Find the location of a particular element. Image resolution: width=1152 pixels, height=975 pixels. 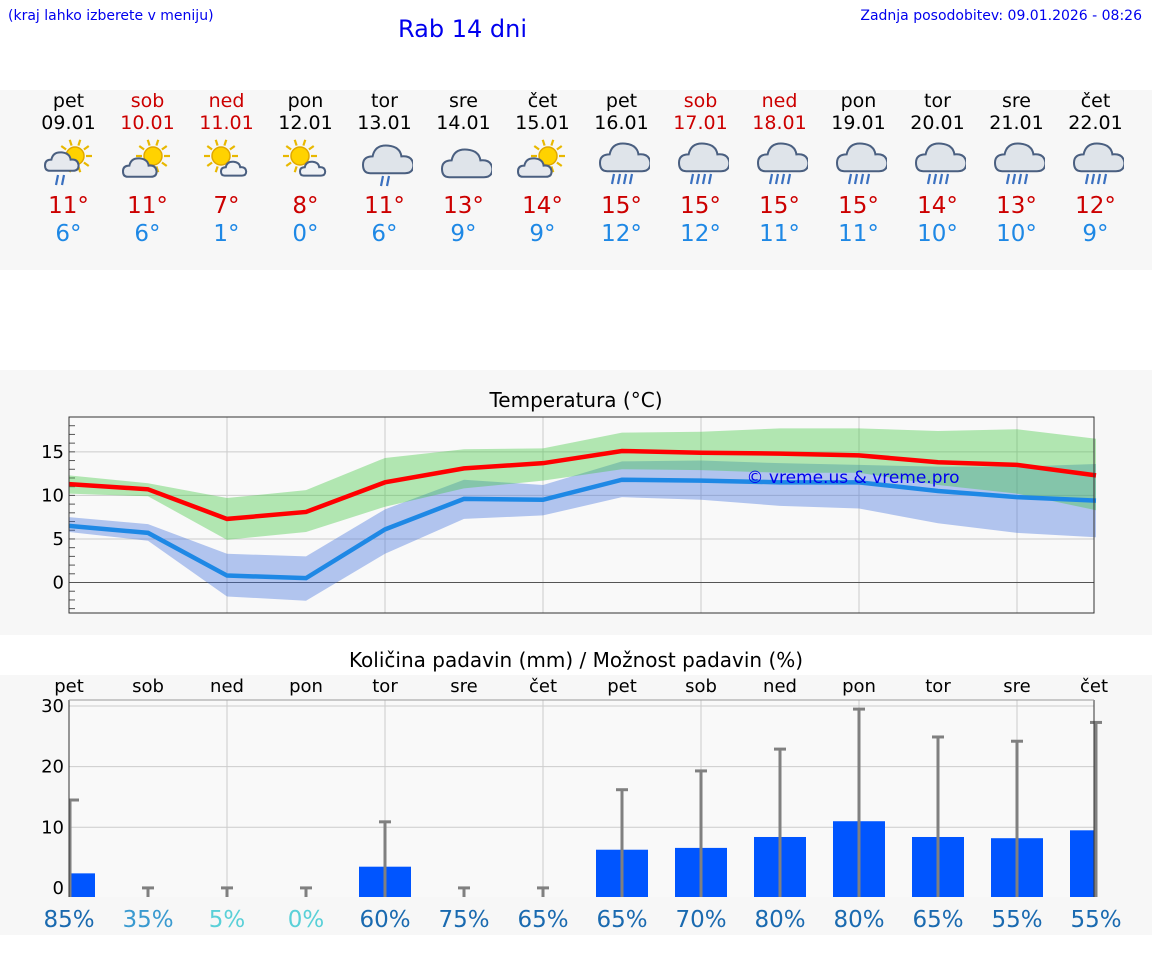

sun-cloud-rain-icon is located at coordinates (67, 162).